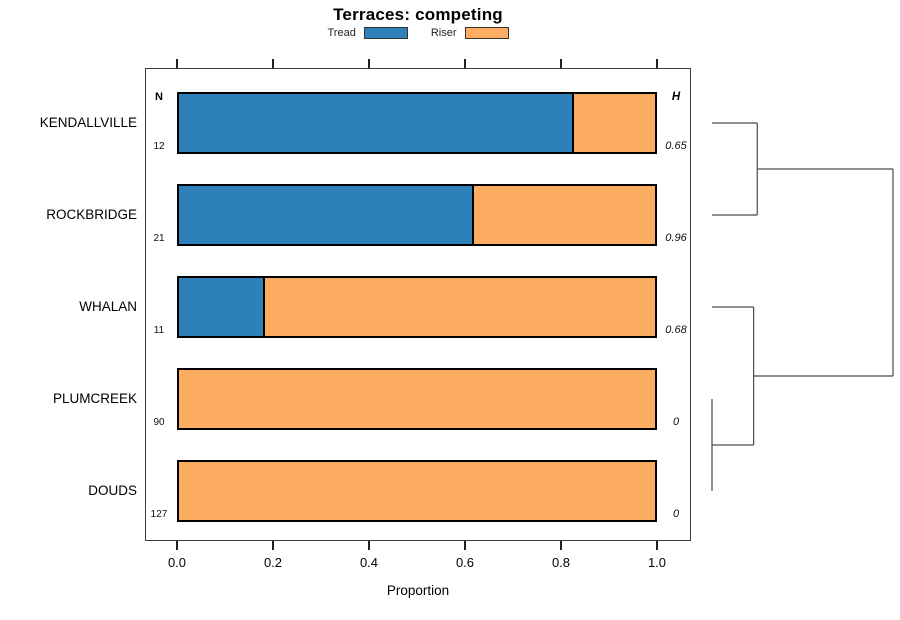 This screenshot has width=900, height=620. Describe the element at coordinates (443, 33) in the screenshot. I see `legend-label: Riser` at that location.